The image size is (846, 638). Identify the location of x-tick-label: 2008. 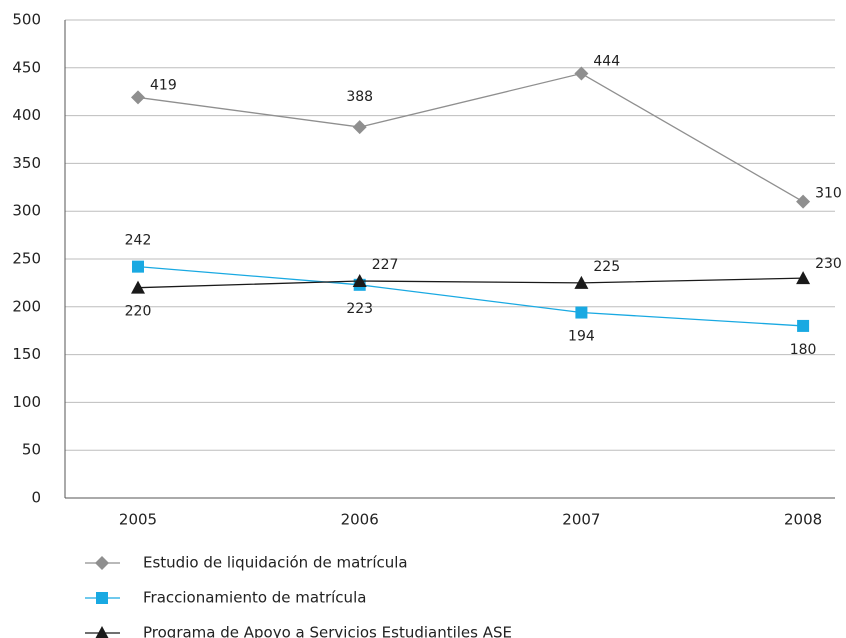
(803, 520).